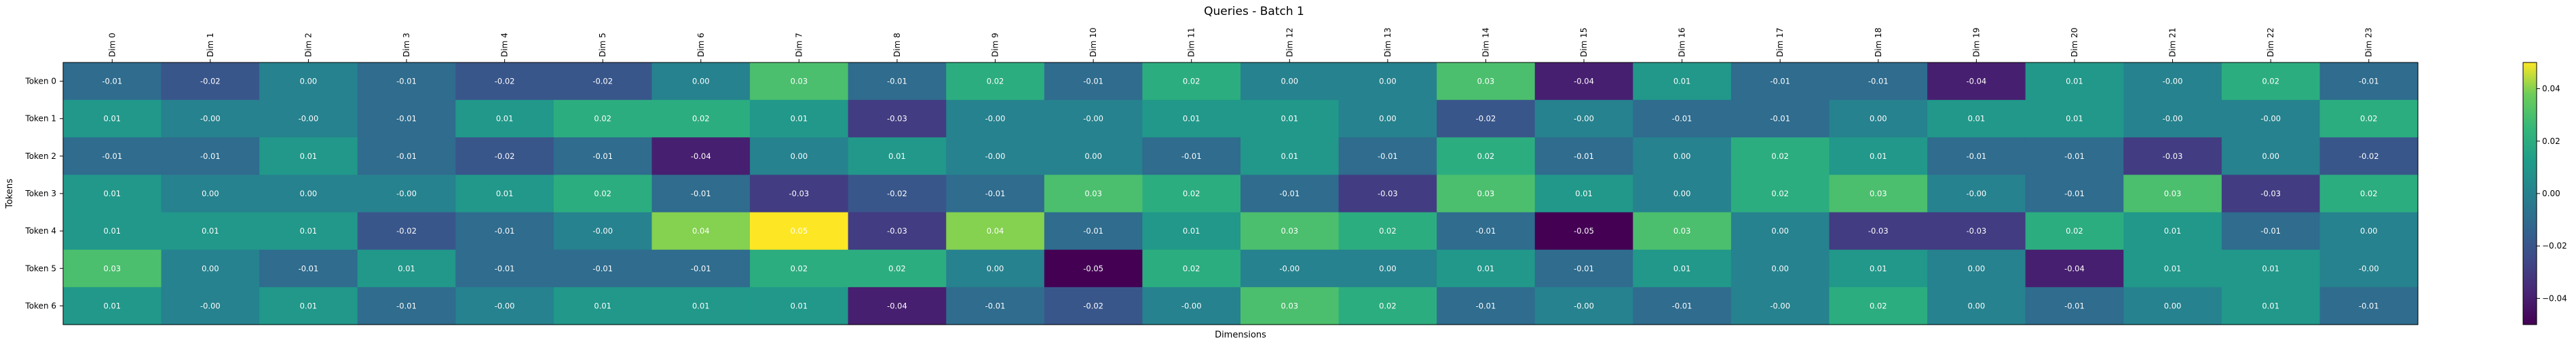 This screenshot has height=347, width=2576. What do you see at coordinates (2270, 42) in the screenshot?
I see `x-tick-label: Dim 22` at bounding box center [2270, 42].